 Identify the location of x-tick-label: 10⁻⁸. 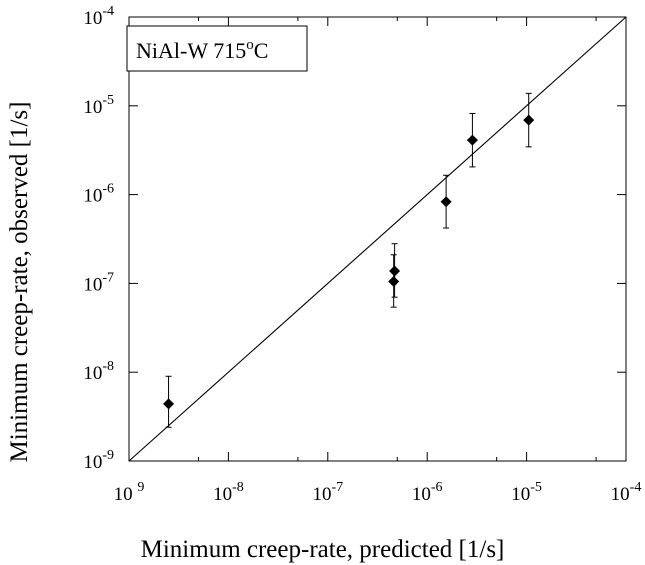
(228, 492).